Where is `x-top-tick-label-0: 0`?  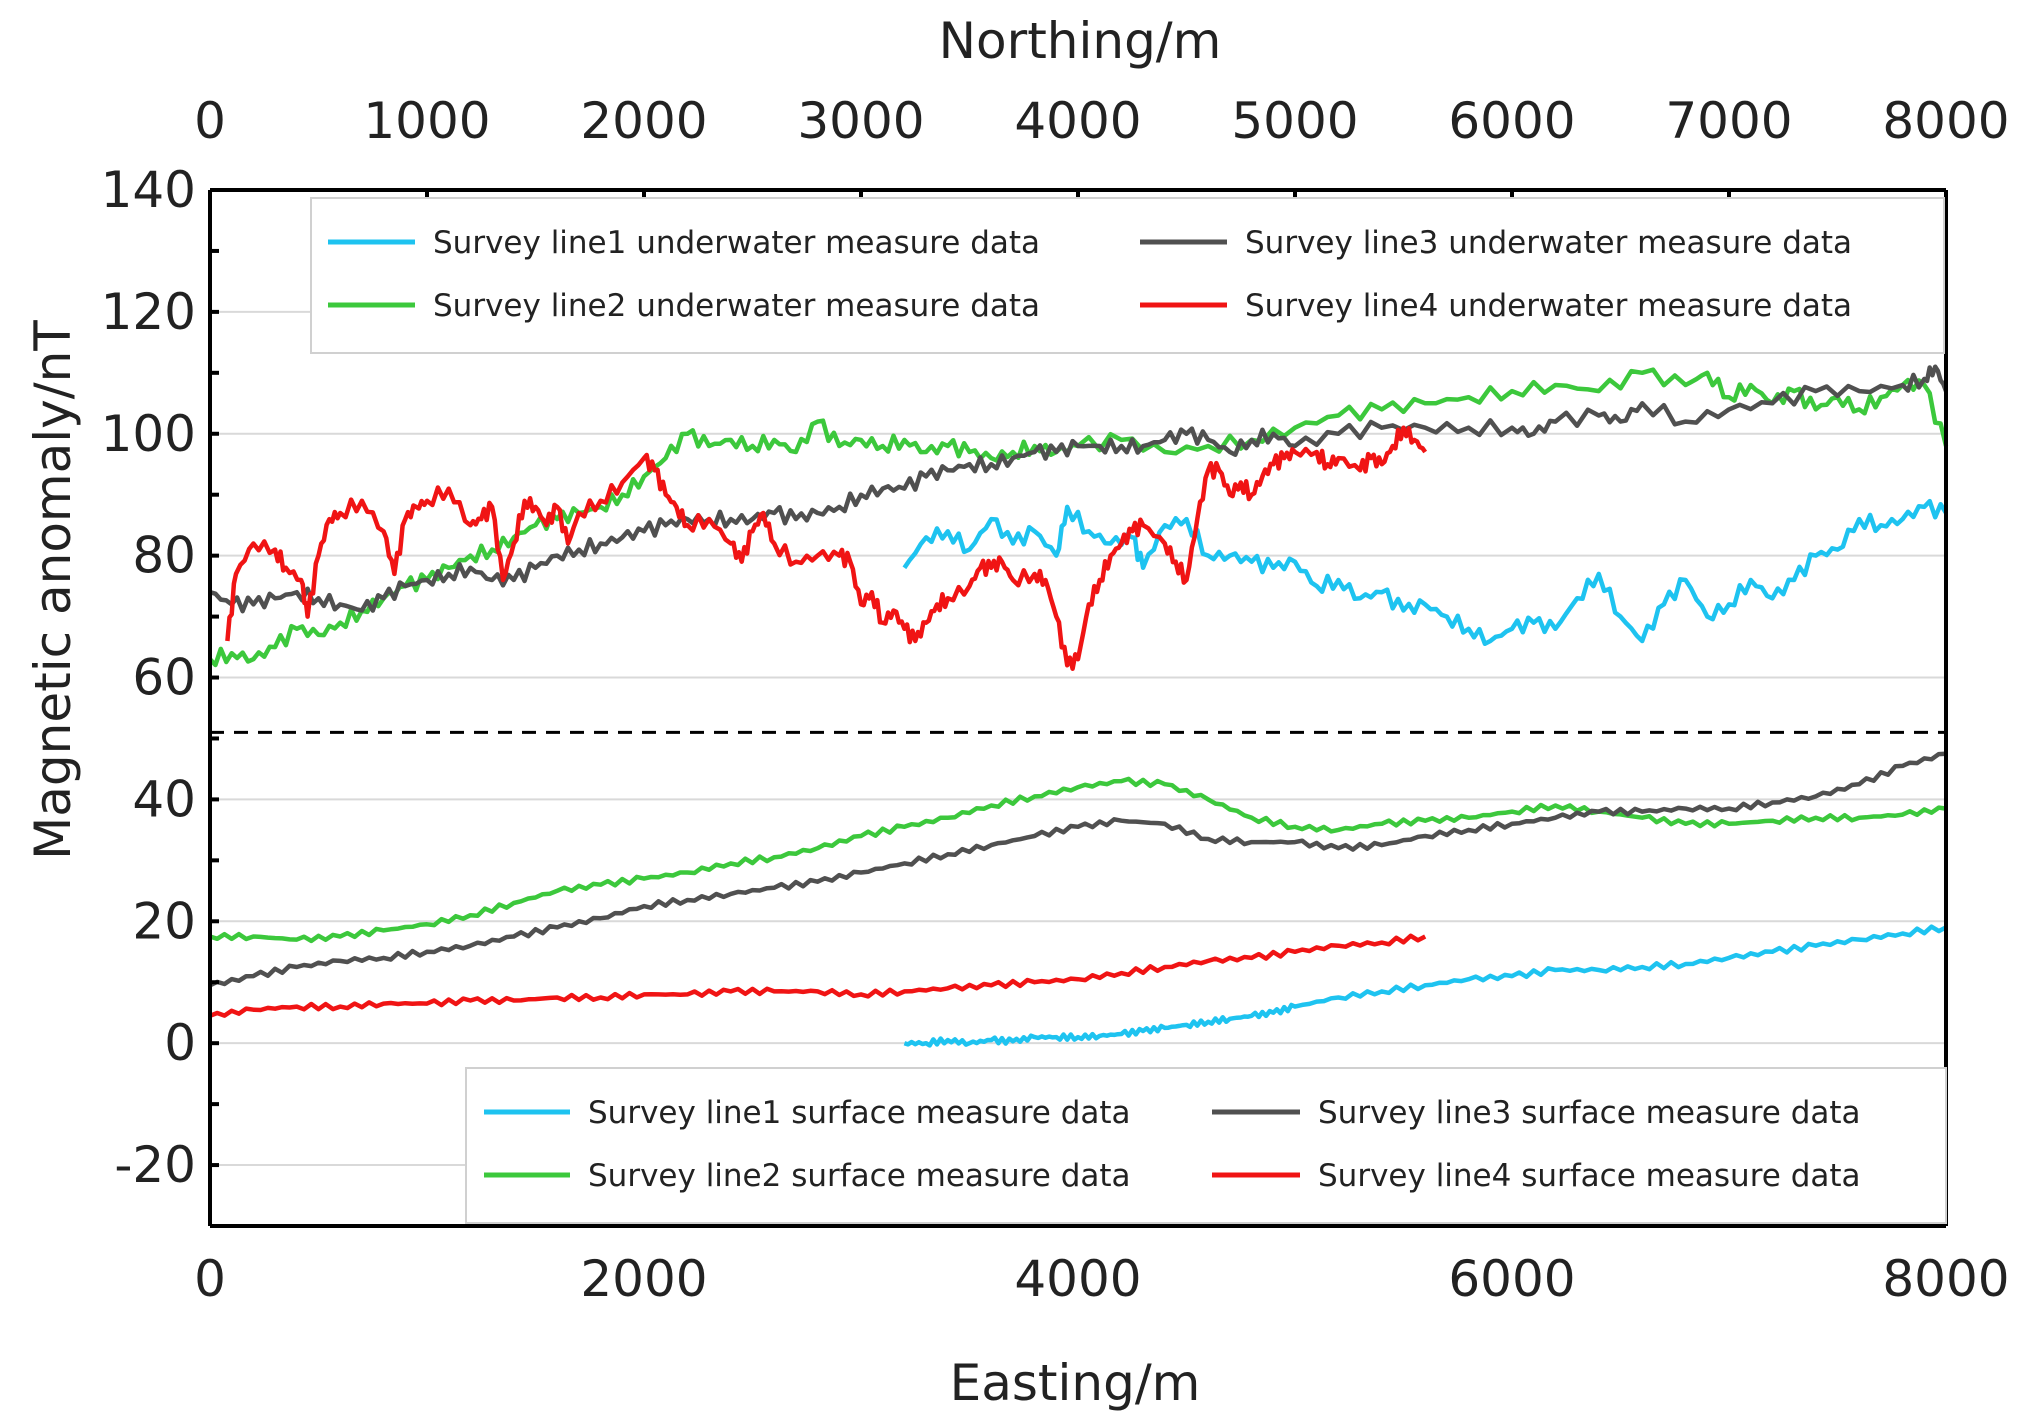 x-top-tick-label-0: 0 is located at coordinates (210, 121).